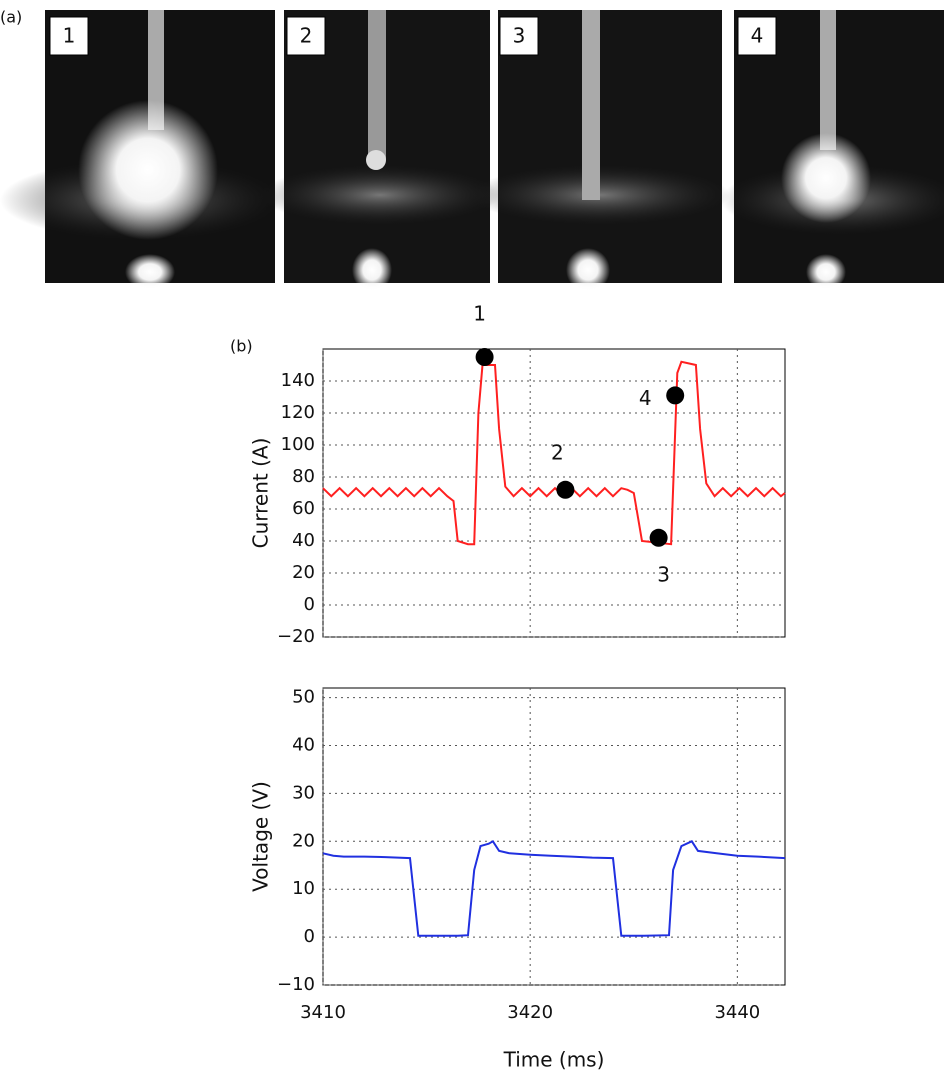 The width and height of the screenshot is (944, 1077). I want to click on frame-label: 3, so click(519, 36).